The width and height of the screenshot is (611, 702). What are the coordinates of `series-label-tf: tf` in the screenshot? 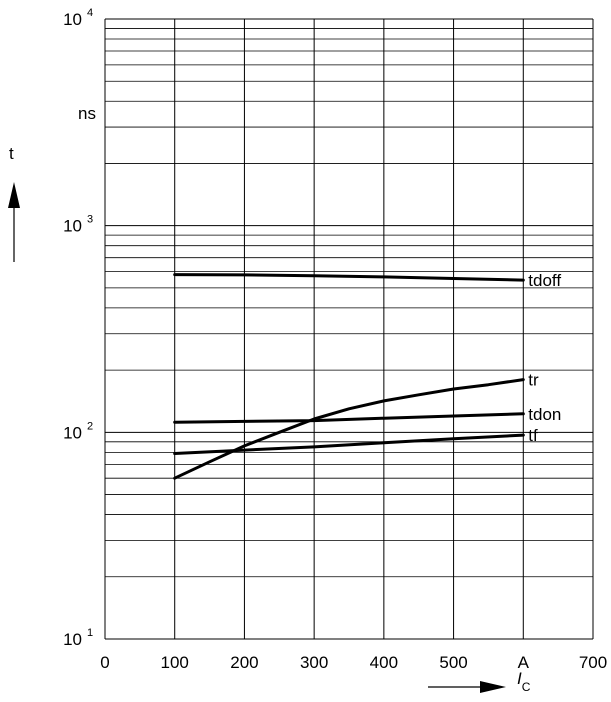 It's located at (533, 435).